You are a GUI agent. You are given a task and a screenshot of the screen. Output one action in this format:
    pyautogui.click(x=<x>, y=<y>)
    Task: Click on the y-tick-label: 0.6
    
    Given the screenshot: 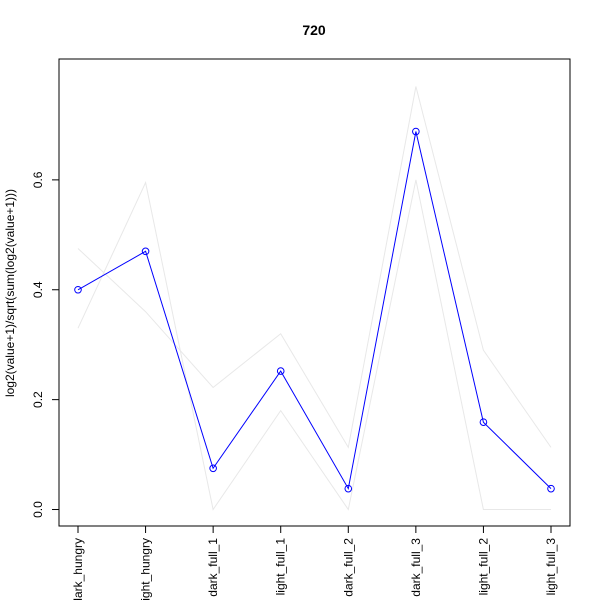 What is the action you would take?
    pyautogui.click(x=38, y=179)
    